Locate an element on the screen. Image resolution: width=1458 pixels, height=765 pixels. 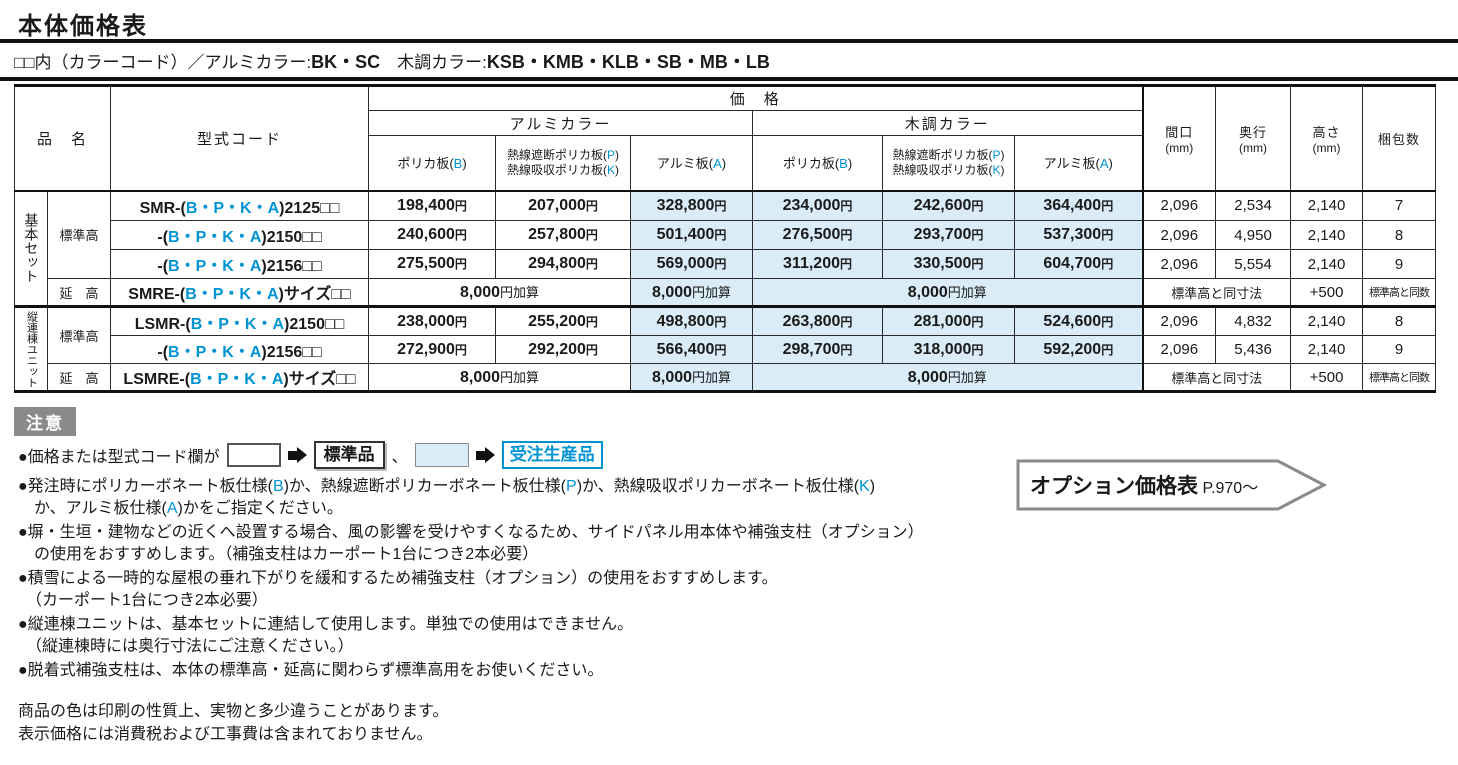
depth-cell: 5,554 is located at coordinates (1253, 264).